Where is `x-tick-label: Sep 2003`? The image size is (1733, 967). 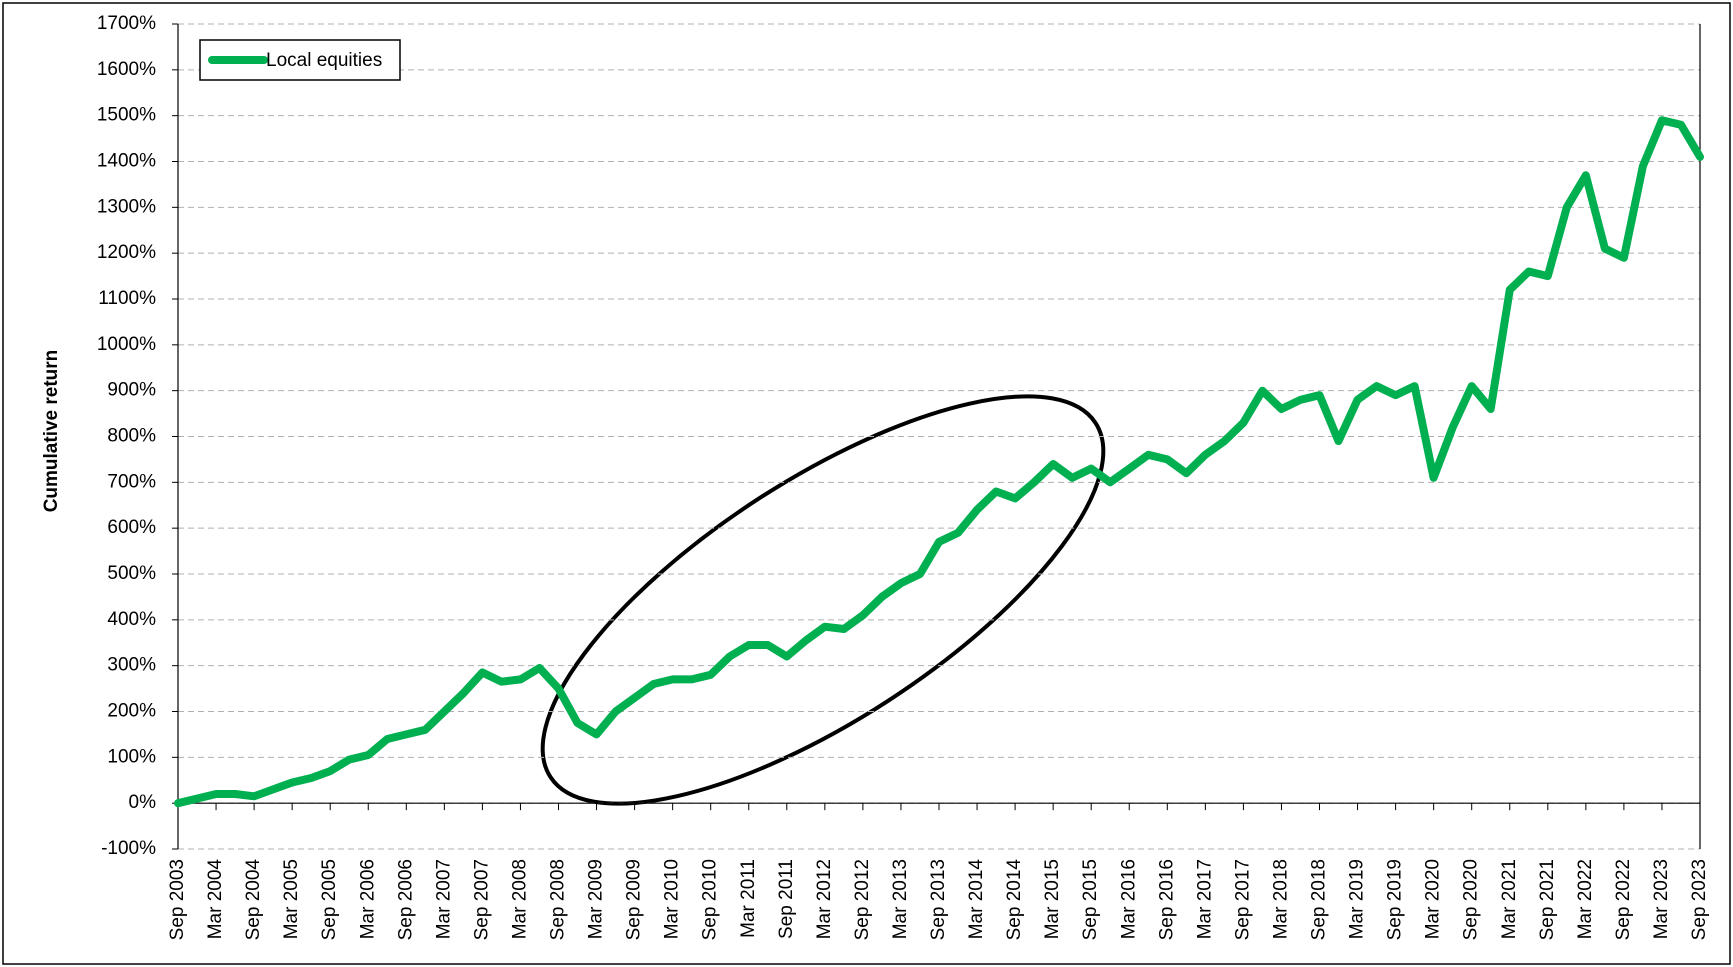 x-tick-label: Sep 2003 is located at coordinates (177, 899).